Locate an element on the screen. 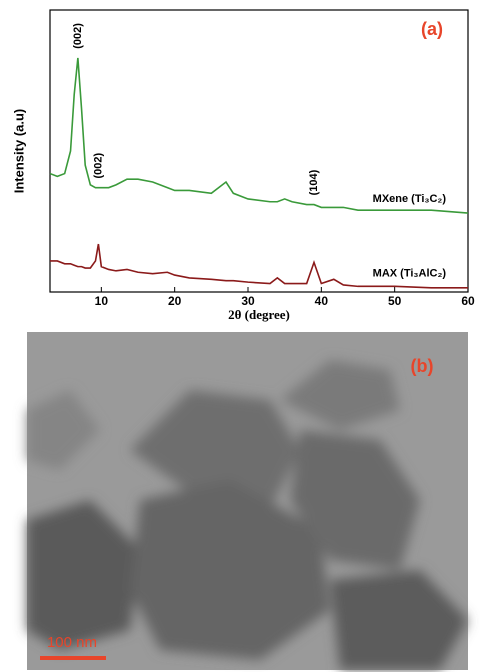 The width and height of the screenshot is (480, 672). panel-label: (b) is located at coordinates (422, 366).